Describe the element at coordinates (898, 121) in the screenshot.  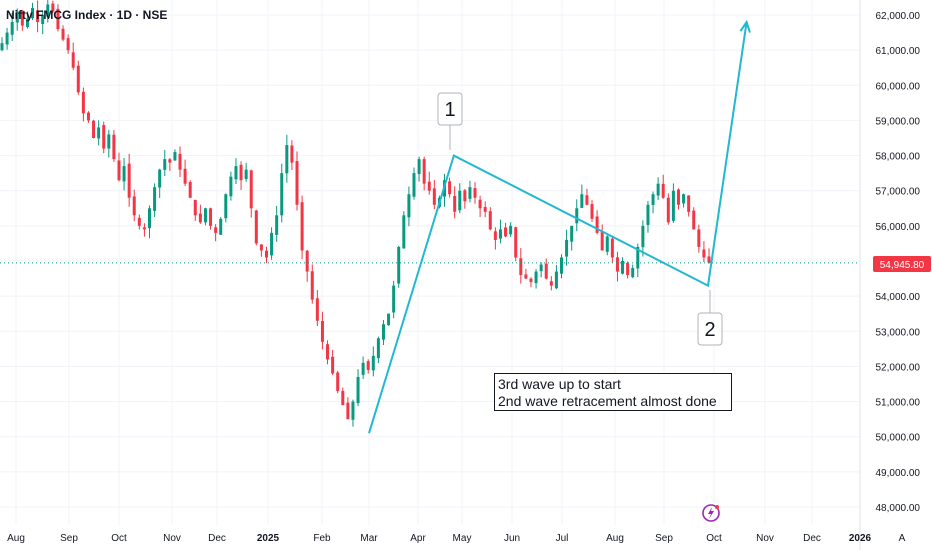
I see `y-tick-label: 59,000.00` at that location.